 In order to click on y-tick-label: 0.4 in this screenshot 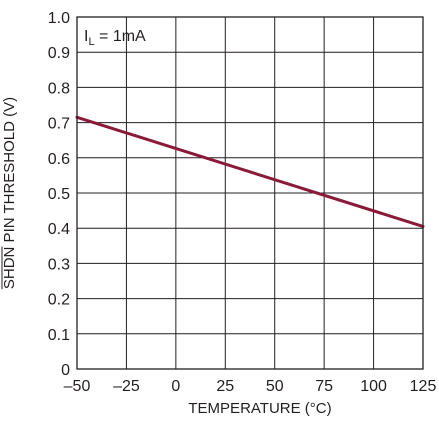, I will do `click(59, 229)`.